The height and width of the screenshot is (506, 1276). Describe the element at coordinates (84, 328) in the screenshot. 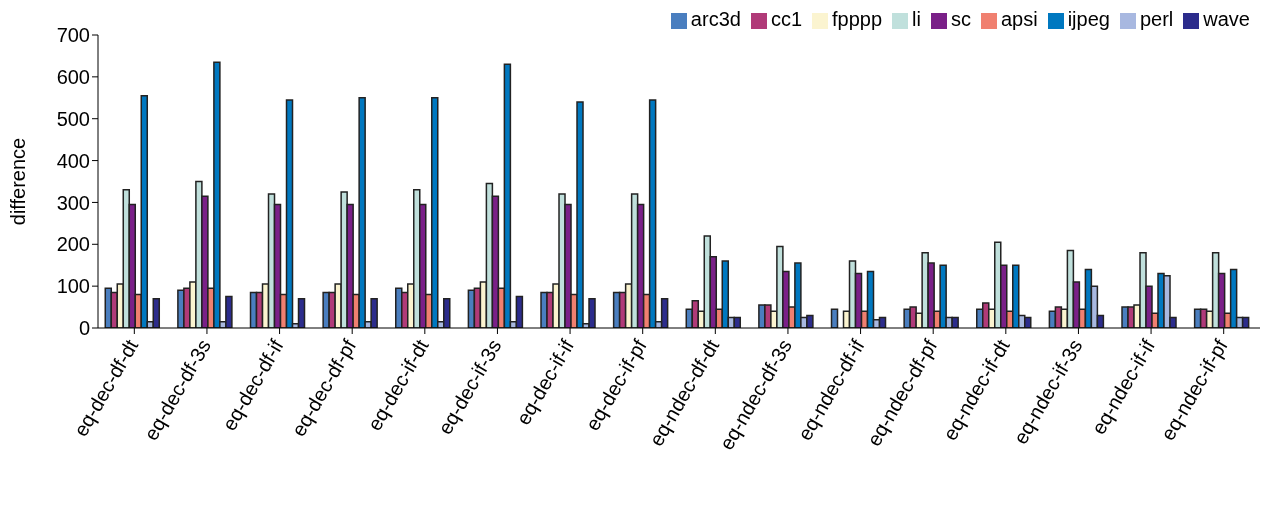

I see `y-tick-label: 0` at that location.